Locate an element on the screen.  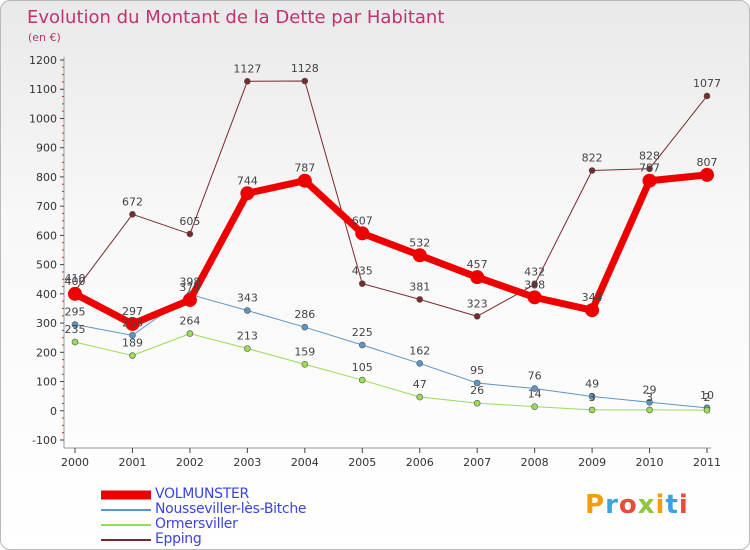
legend-label: Nousseviller-lès-Bitche is located at coordinates (231, 509).